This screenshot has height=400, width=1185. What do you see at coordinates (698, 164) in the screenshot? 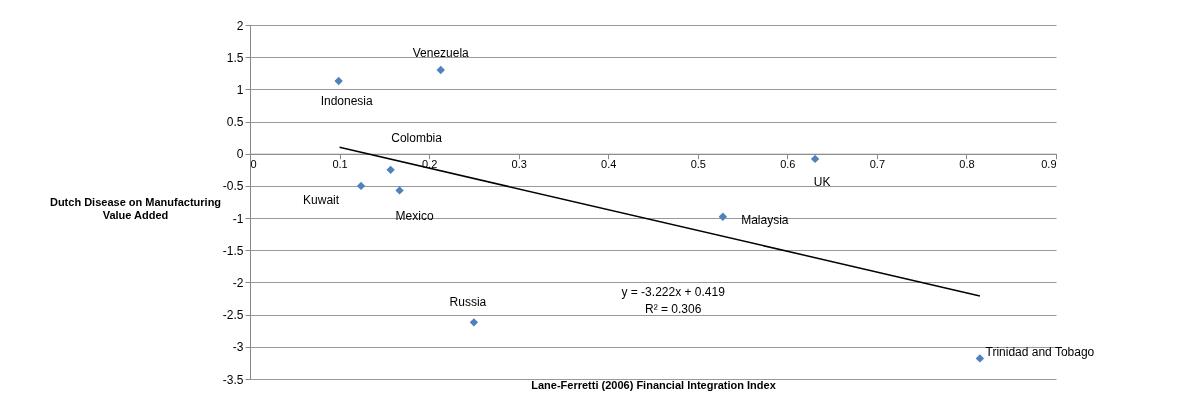
I see `x-tick-label: 0.5` at bounding box center [698, 164].